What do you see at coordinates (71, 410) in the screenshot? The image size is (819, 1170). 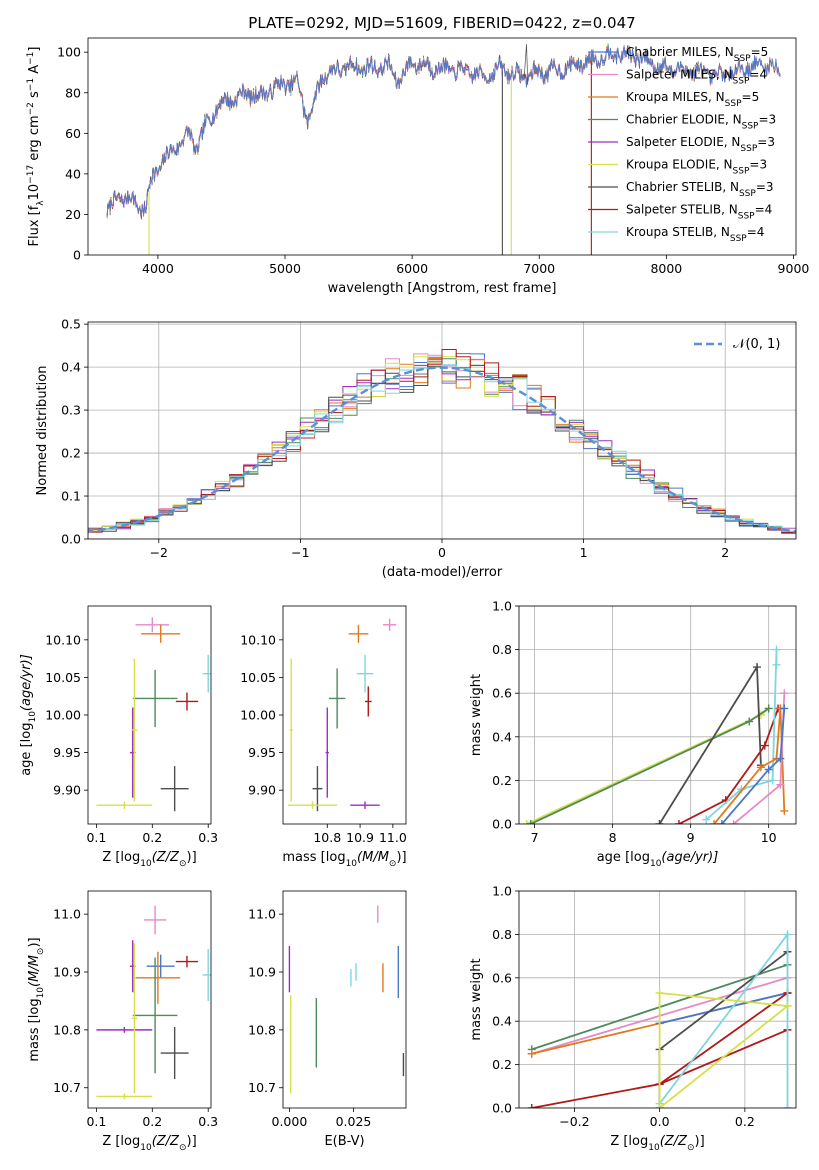 I see `y-tick-label: 0.3` at bounding box center [71, 410].